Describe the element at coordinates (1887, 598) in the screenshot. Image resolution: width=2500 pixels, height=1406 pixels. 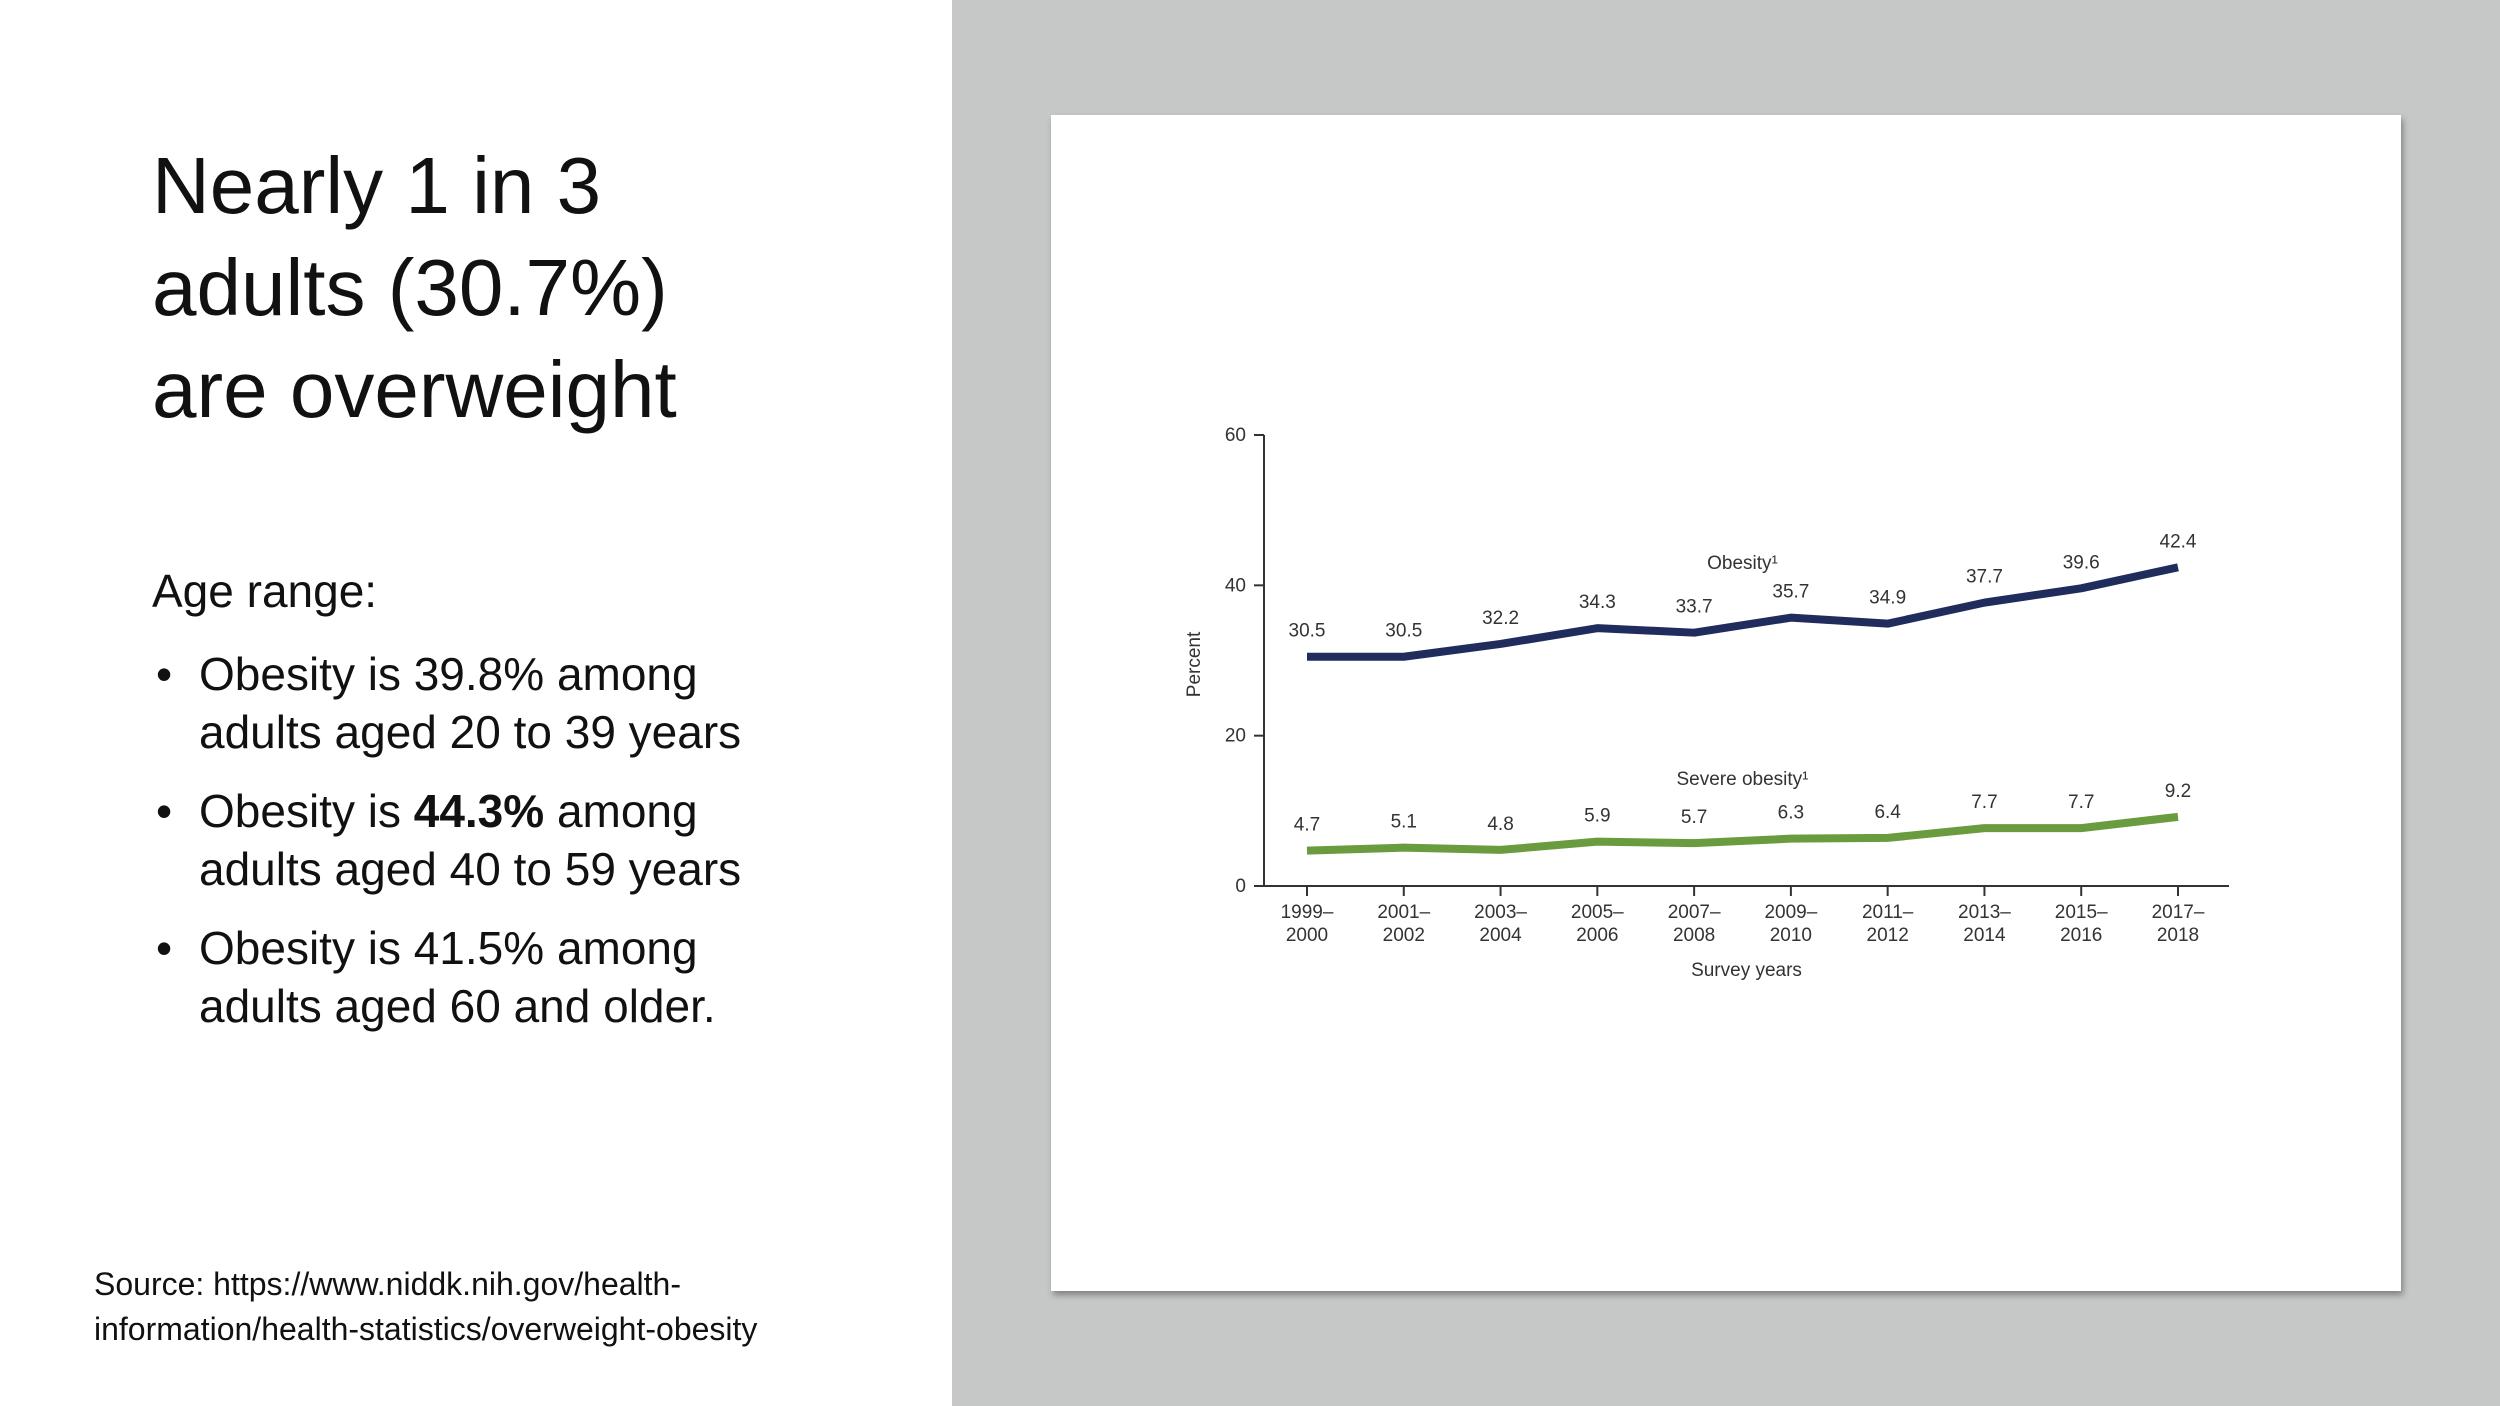
I see `data-label: 34.9` at that location.